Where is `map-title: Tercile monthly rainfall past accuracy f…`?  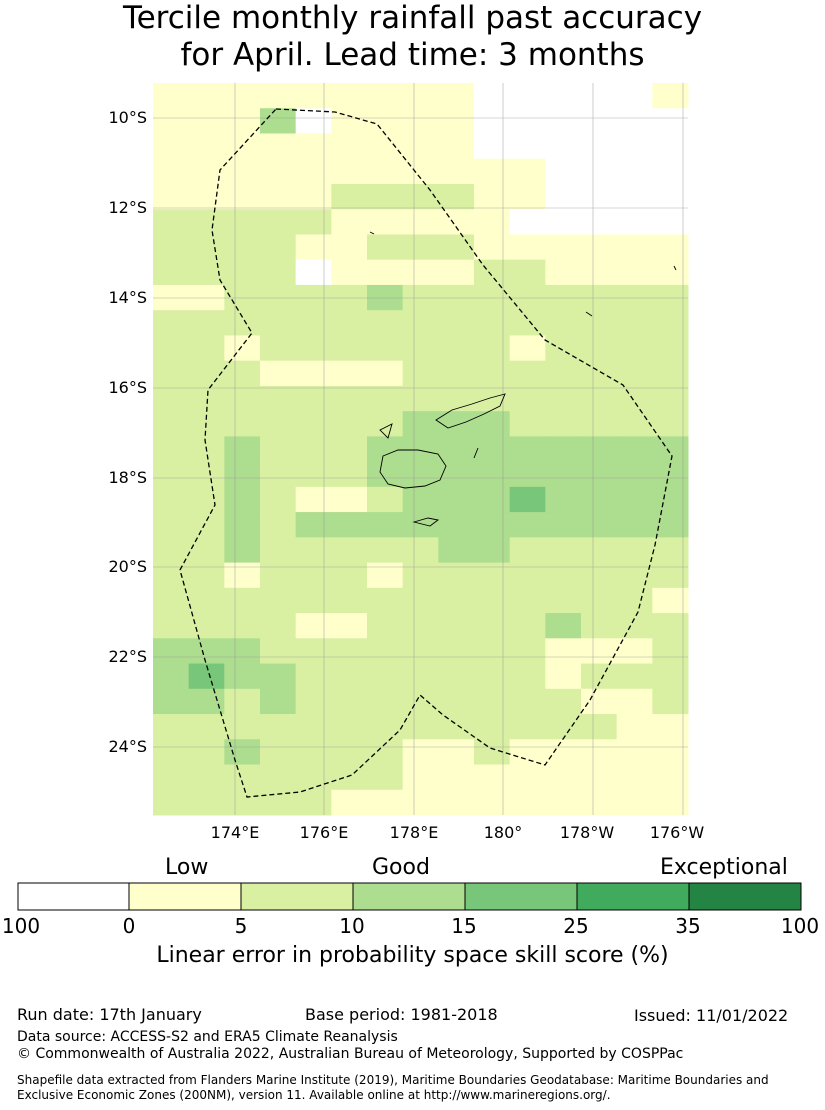
map-title: Tercile monthly rainfall past accuracy f… is located at coordinates (412, 37).